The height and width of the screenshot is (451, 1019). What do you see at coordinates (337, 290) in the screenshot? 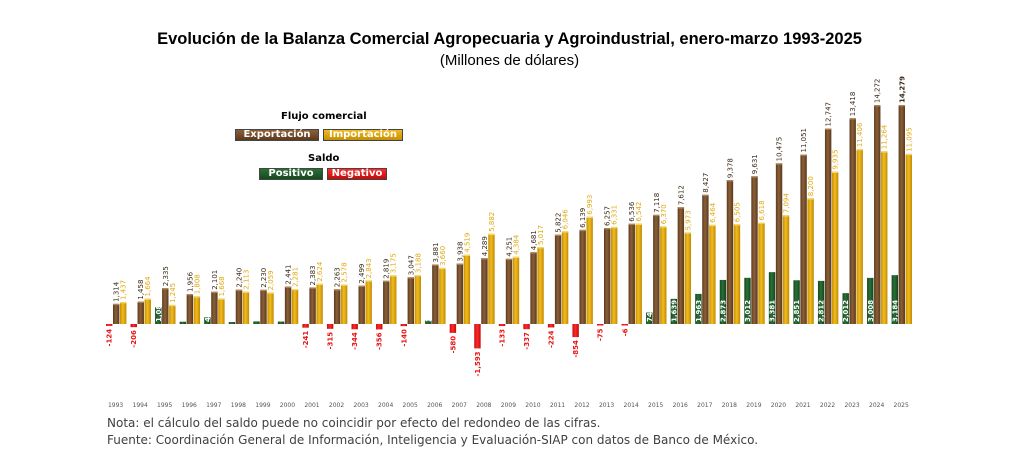
I see `bar-export-cap-2002` at bounding box center [337, 290].